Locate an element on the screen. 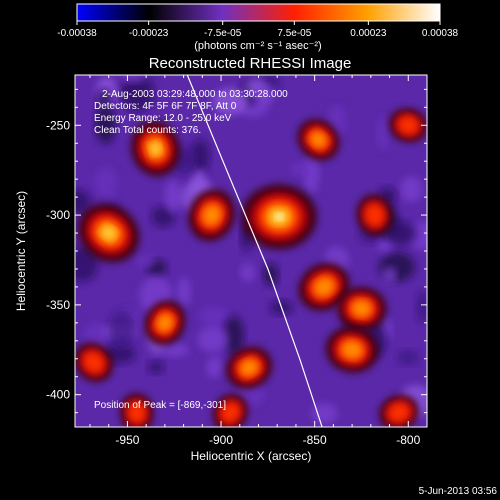  y-tick-label: -250 is located at coordinates (58, 125).